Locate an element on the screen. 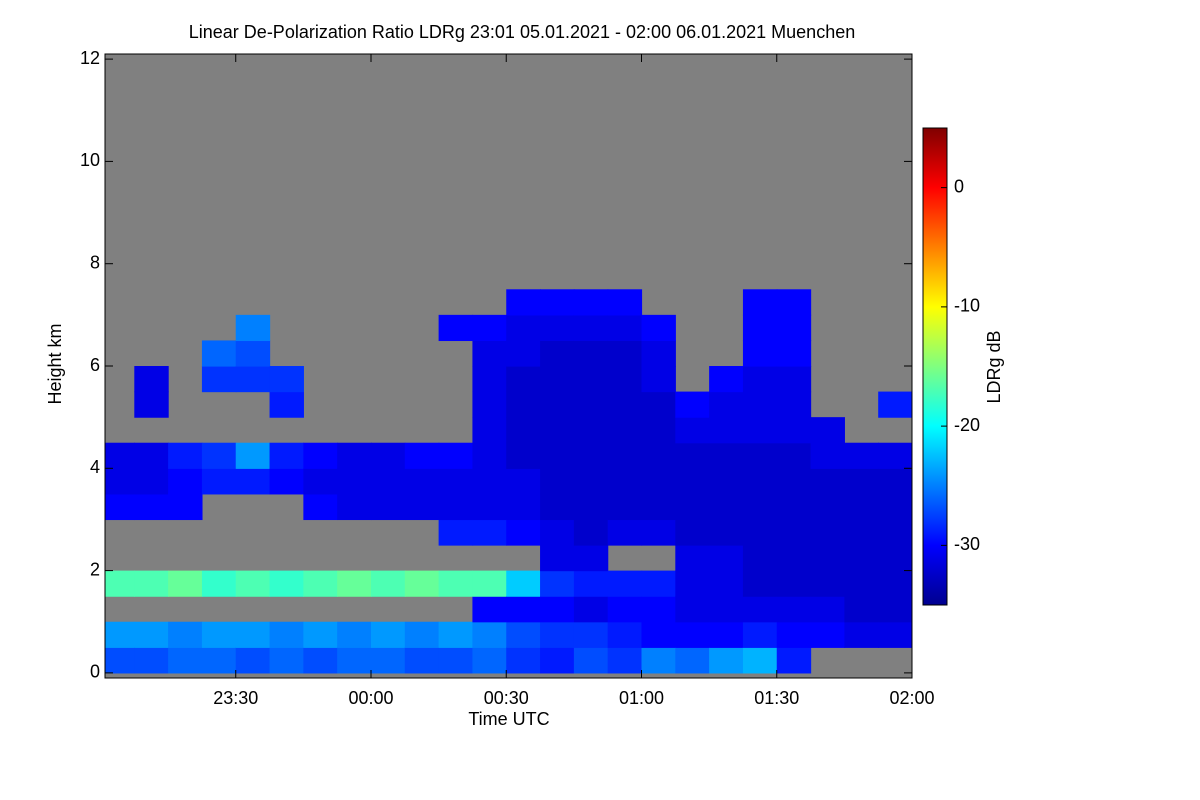 This screenshot has width=1200, height=800. colorbar-tick-label: -20 is located at coordinates (967, 425).